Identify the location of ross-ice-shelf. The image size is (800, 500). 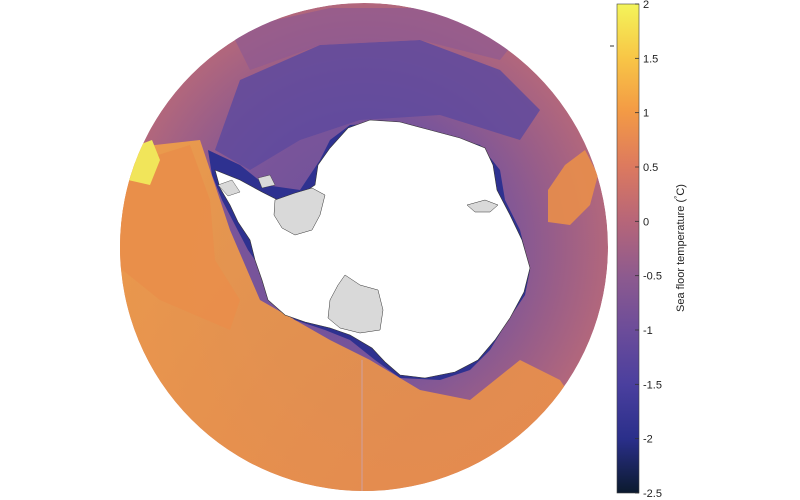
(299, 211).